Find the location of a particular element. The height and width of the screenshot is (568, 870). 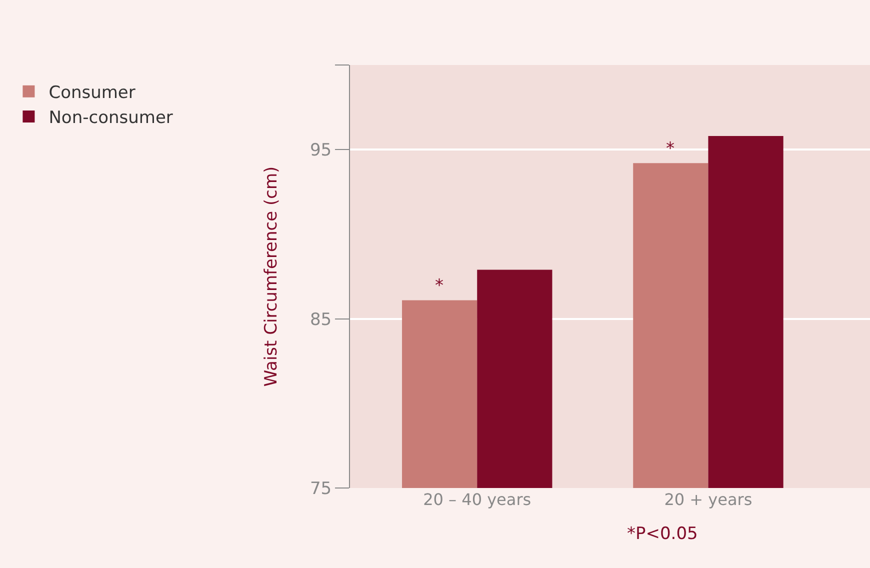

legend-label: Non-consumer is located at coordinates (110, 118).